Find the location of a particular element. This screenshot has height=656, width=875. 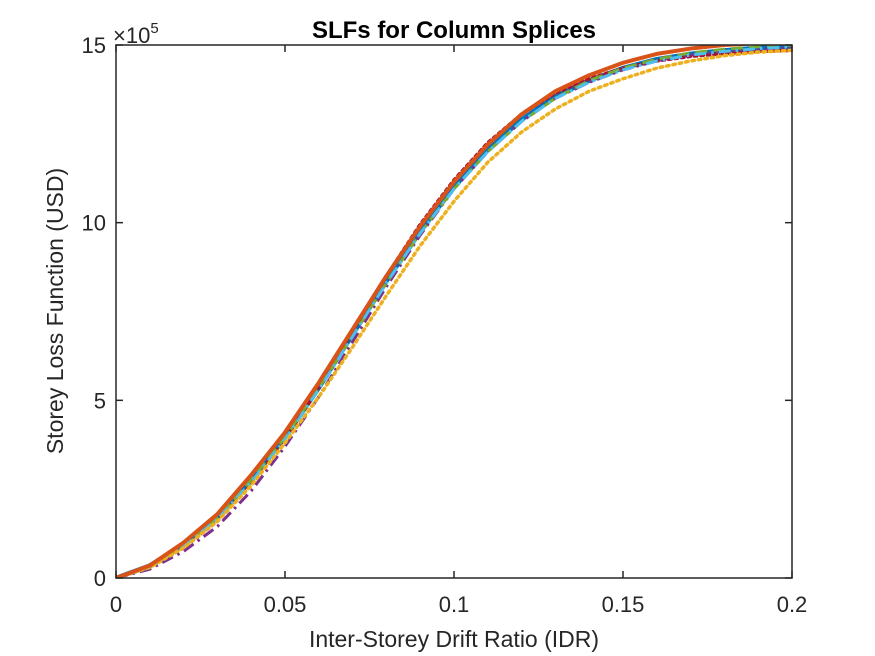

x-tick-label: 0.15 is located at coordinates (623, 604).